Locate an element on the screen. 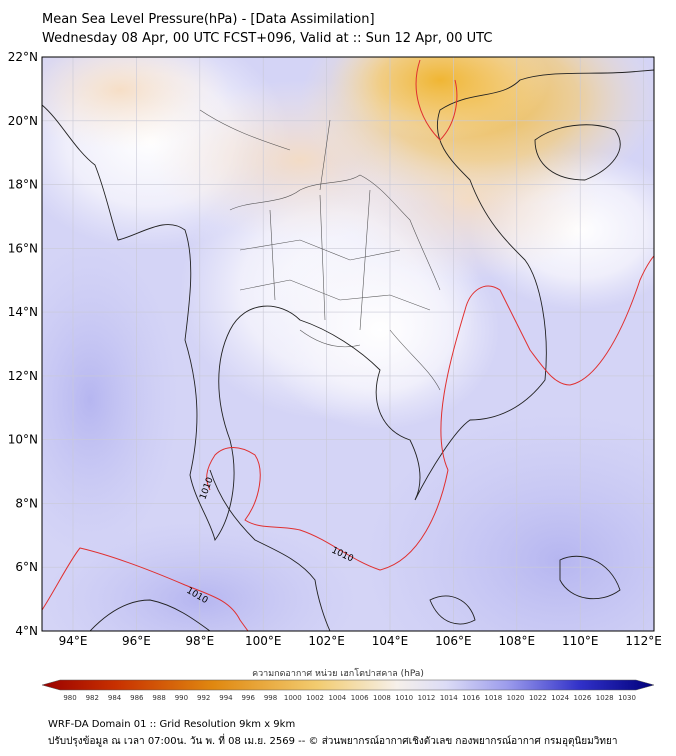  colorbar-tick: 1016 is located at coordinates (471, 698).